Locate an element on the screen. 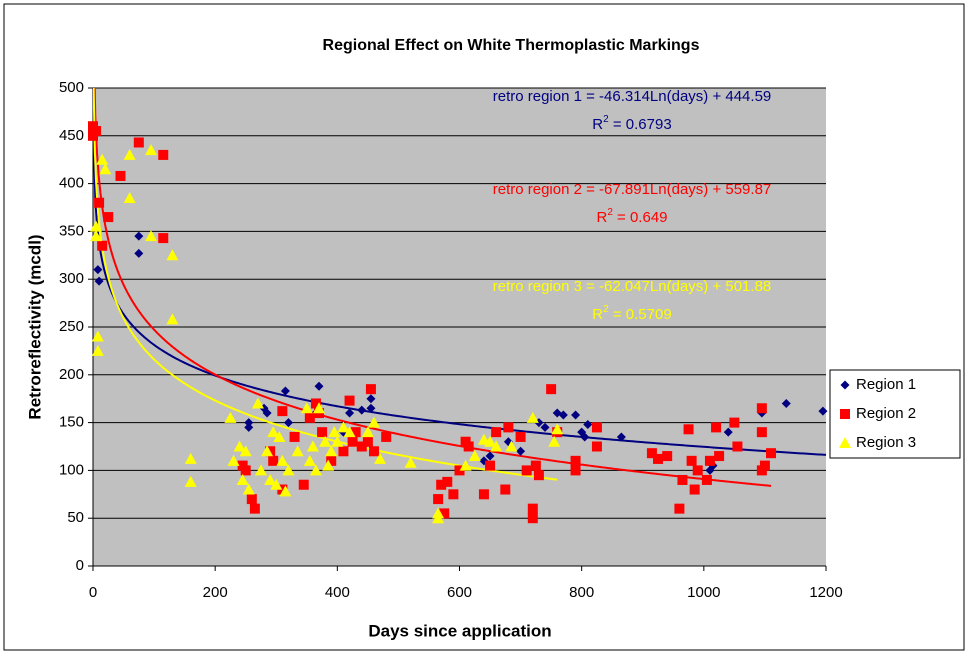 This screenshot has width=969, height=655. r2-part: R is located at coordinates (597, 124).